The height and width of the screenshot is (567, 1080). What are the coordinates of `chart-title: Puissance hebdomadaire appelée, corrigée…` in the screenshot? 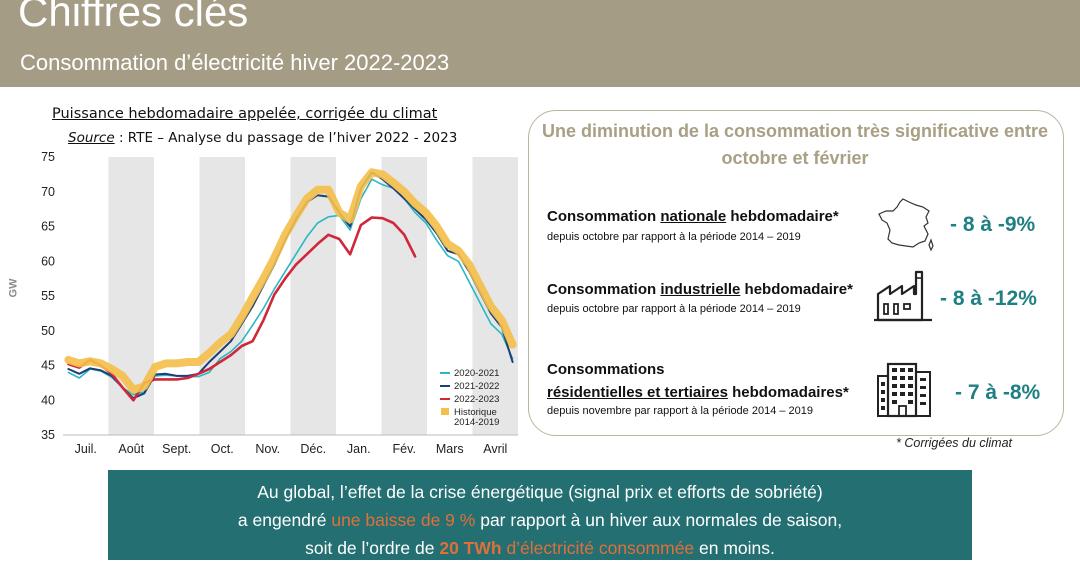 It's located at (245, 114).